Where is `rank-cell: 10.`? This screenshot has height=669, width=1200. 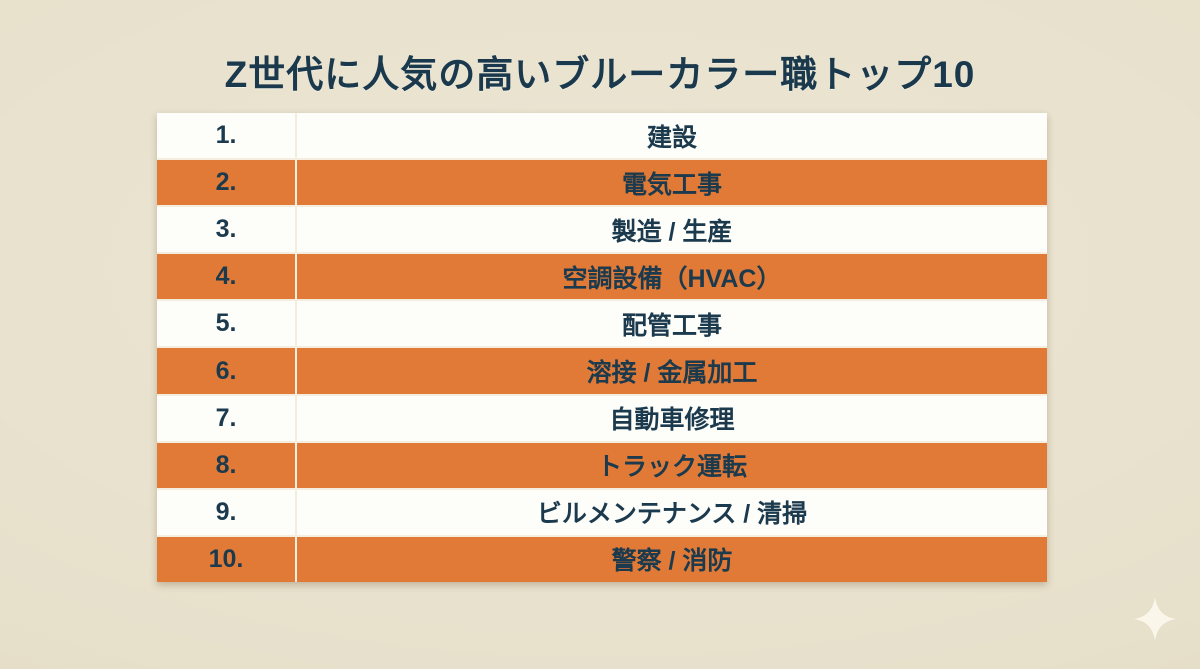
rank-cell: 10. is located at coordinates (227, 559).